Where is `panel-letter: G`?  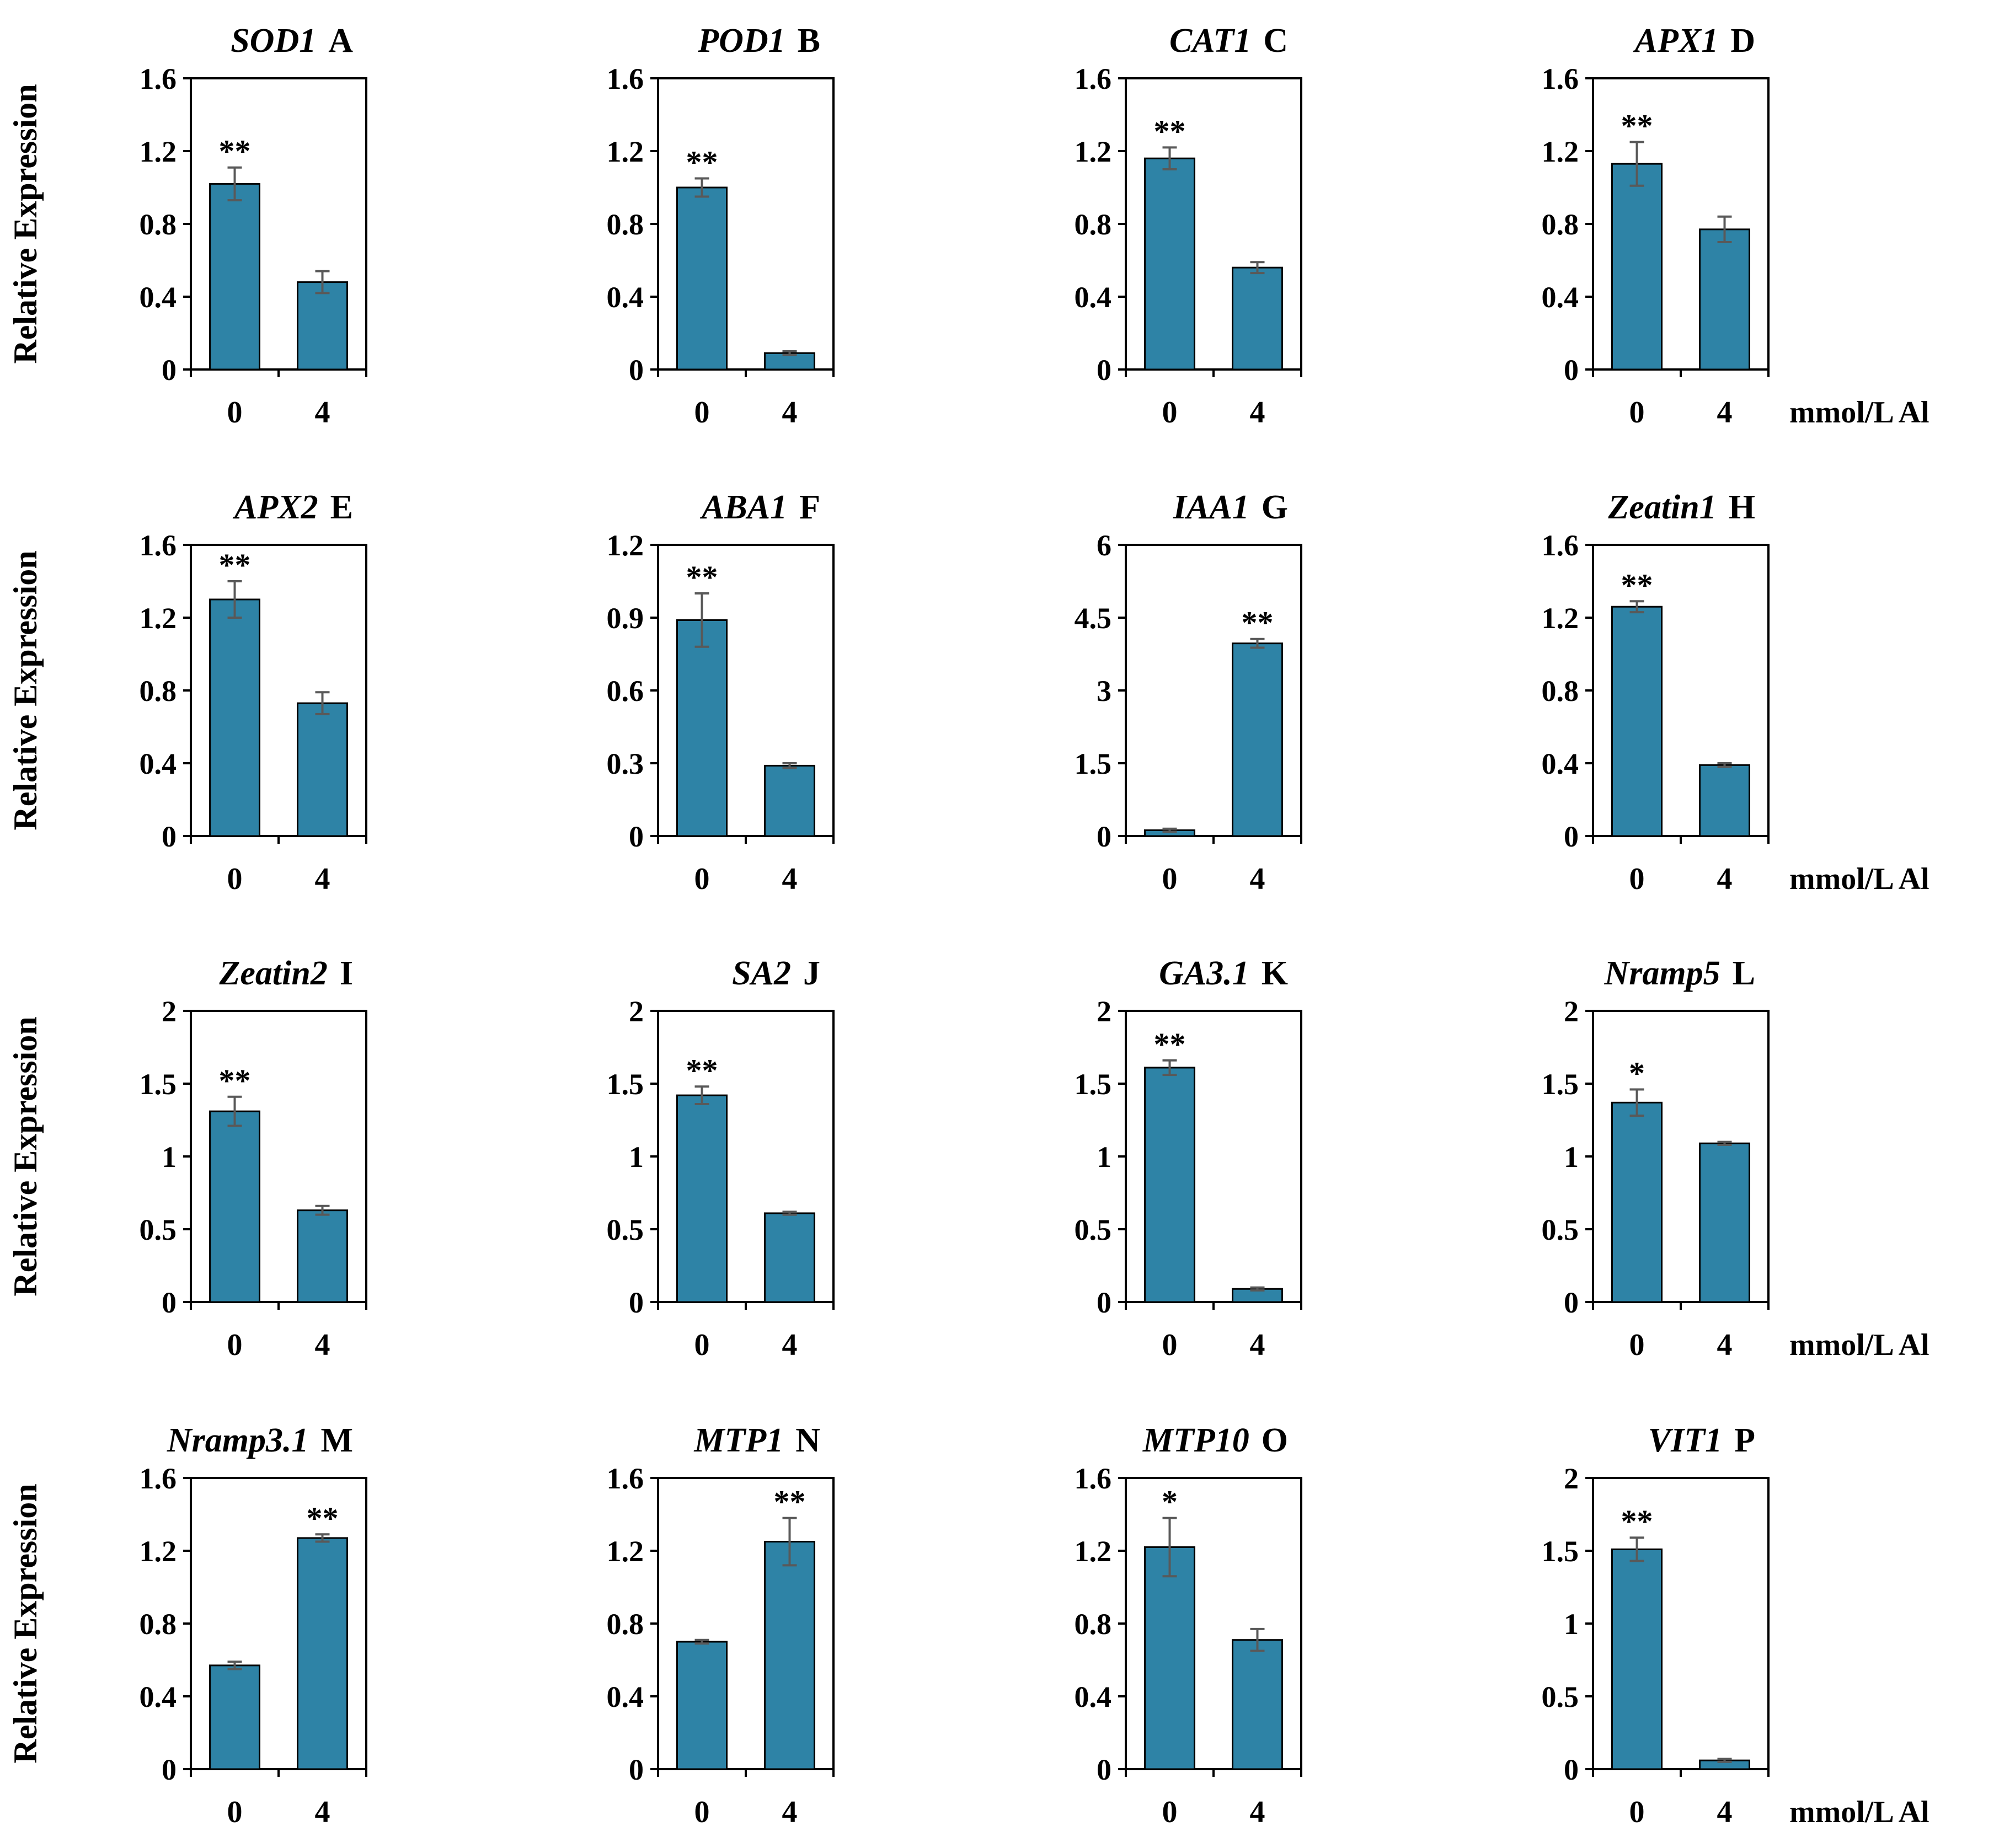
panel-letter: G is located at coordinates (1275, 507).